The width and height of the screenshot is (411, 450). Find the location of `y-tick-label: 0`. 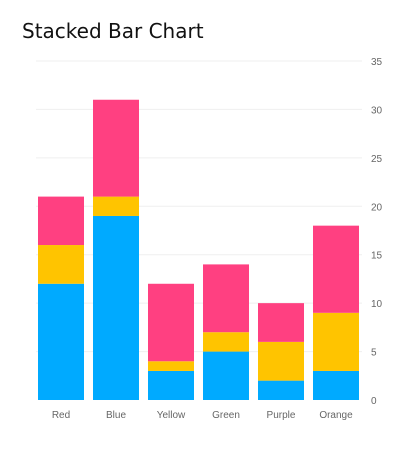

y-tick-label: 0 is located at coordinates (374, 401).